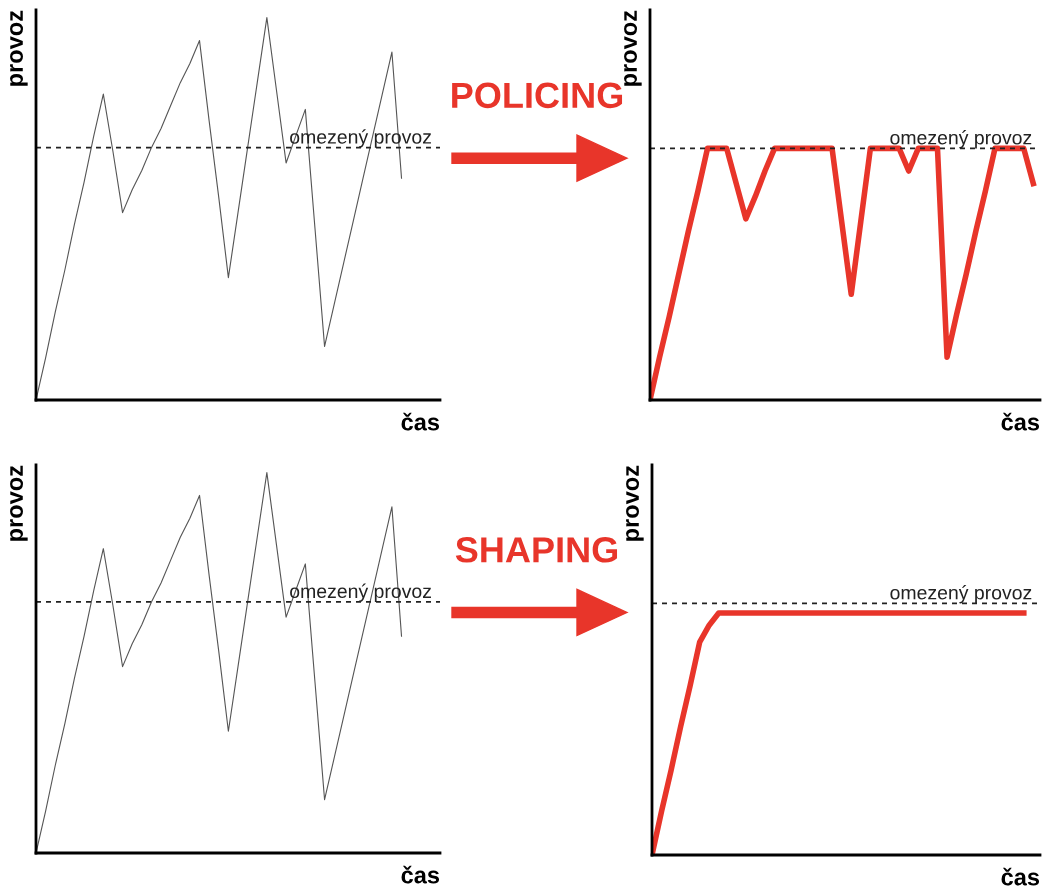 This screenshot has width=1042, height=887. What do you see at coordinates (537, 95) in the screenshot?
I see `text: POLICING` at bounding box center [537, 95].